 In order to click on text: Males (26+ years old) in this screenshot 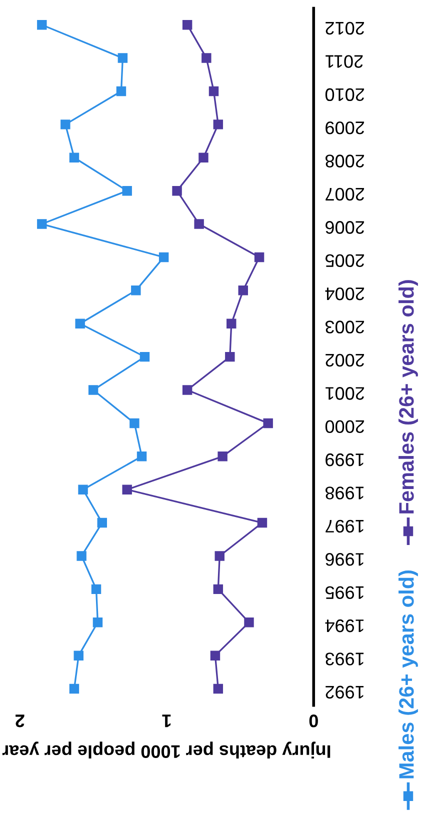, I will do `click(408, 674)`.